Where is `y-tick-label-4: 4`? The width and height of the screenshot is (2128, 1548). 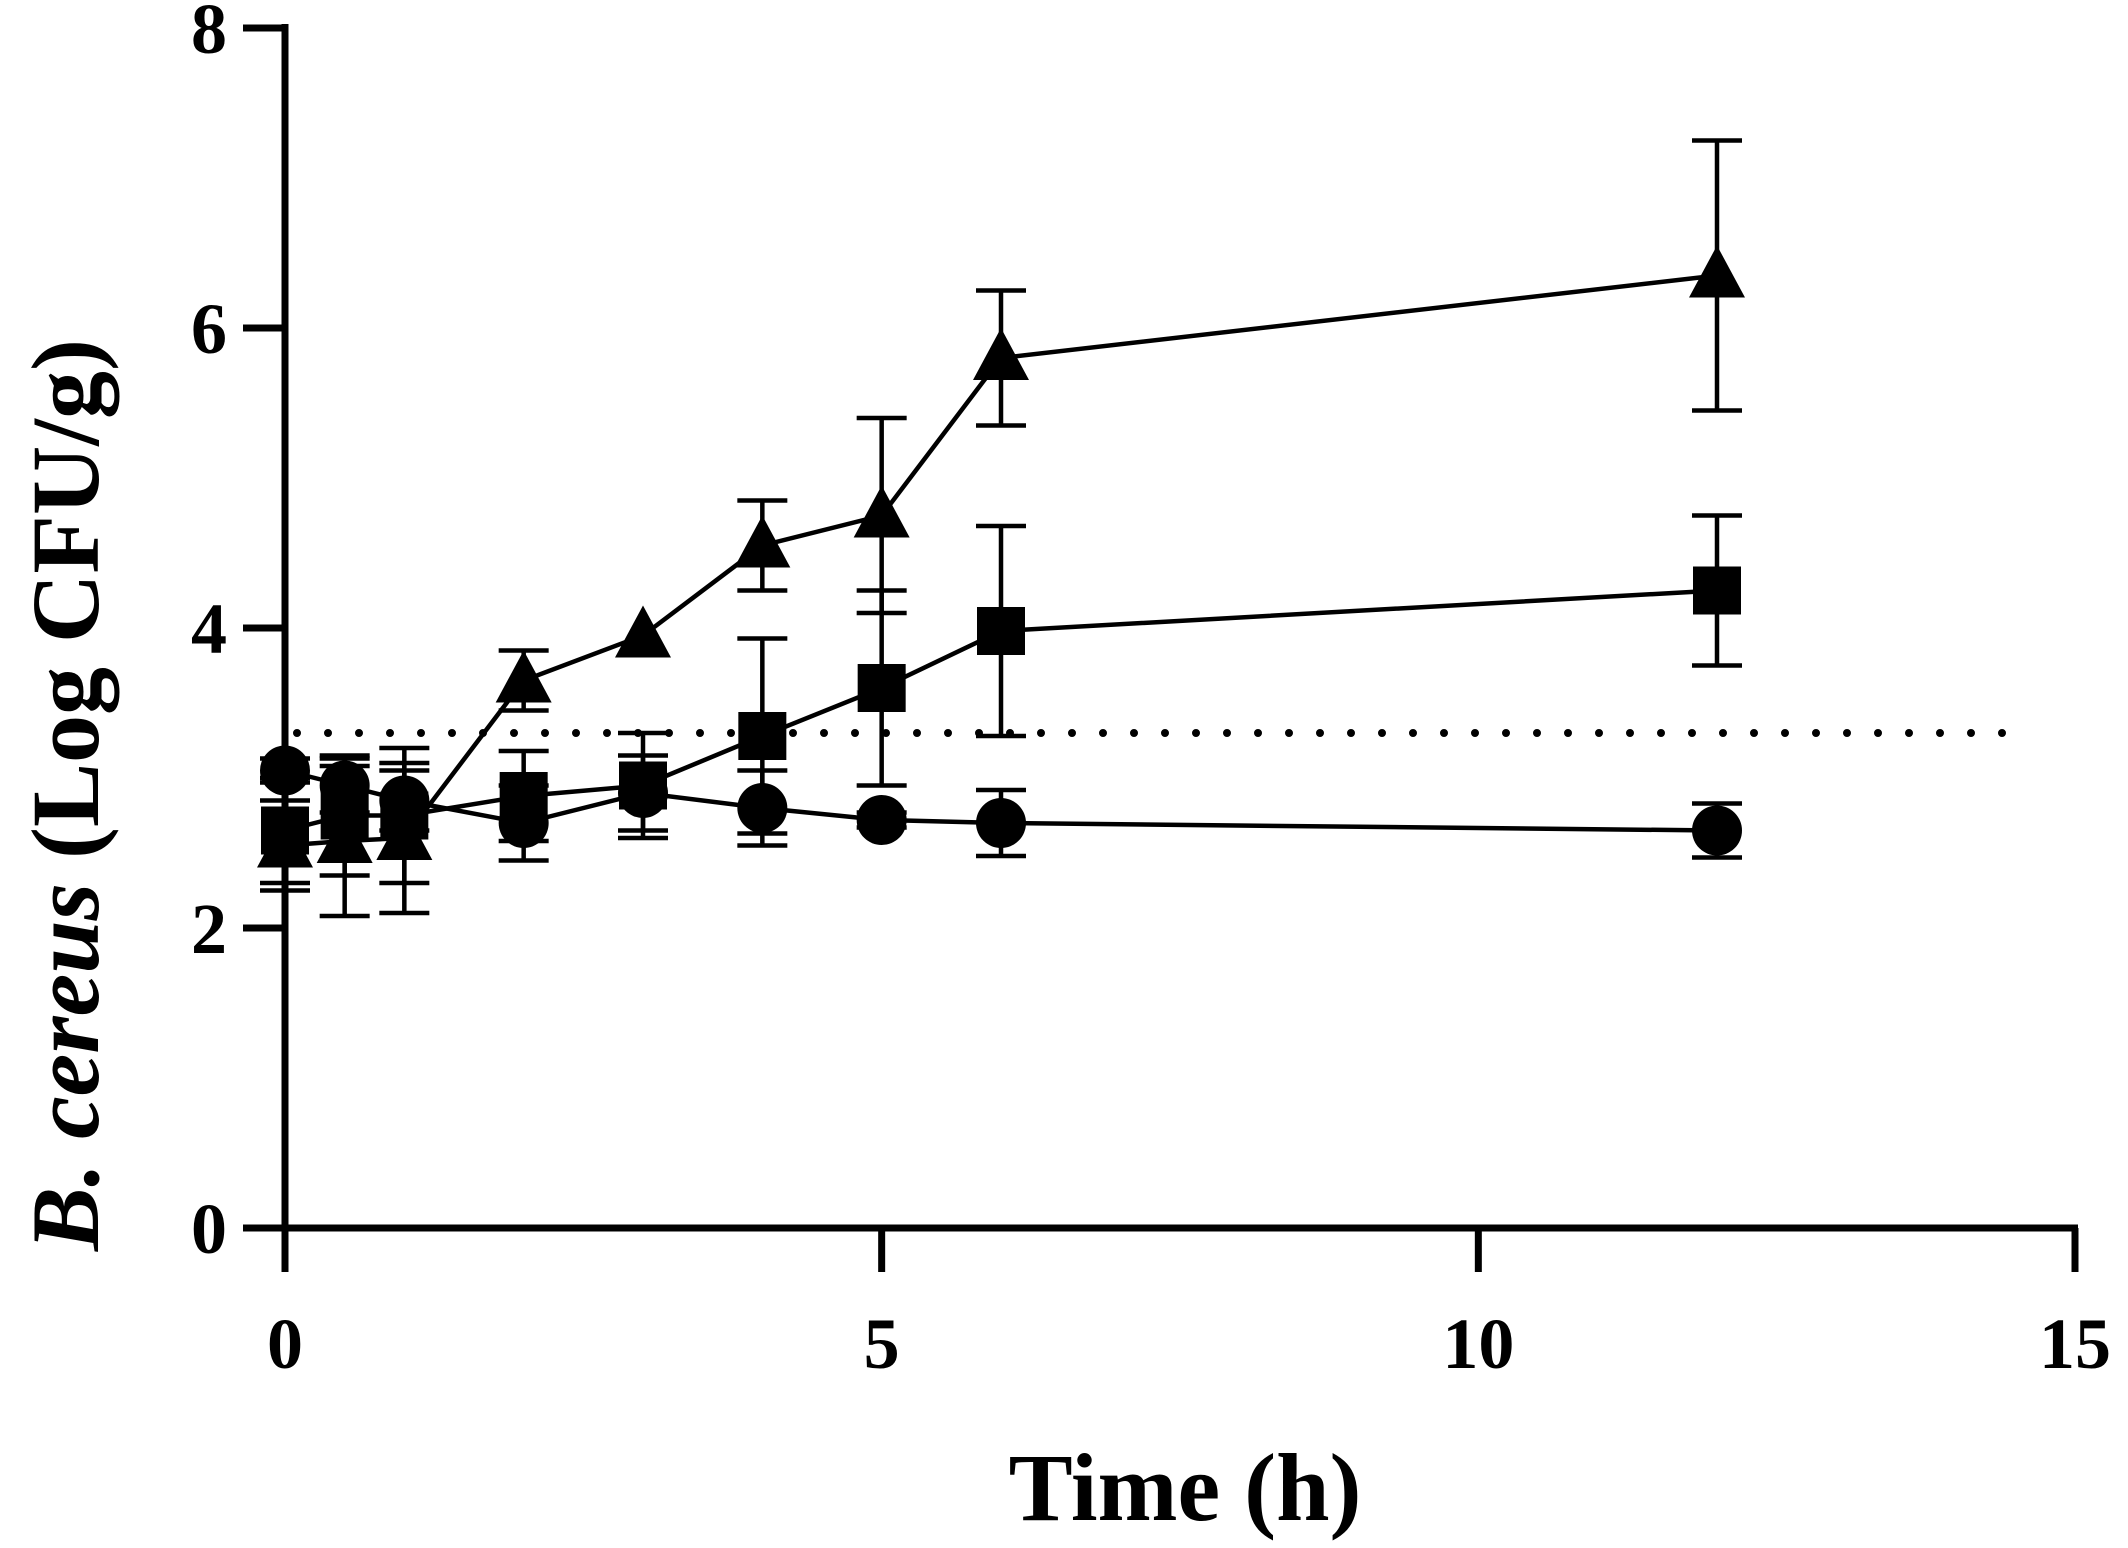 y-tick-label-4: 4 is located at coordinates (209, 629).